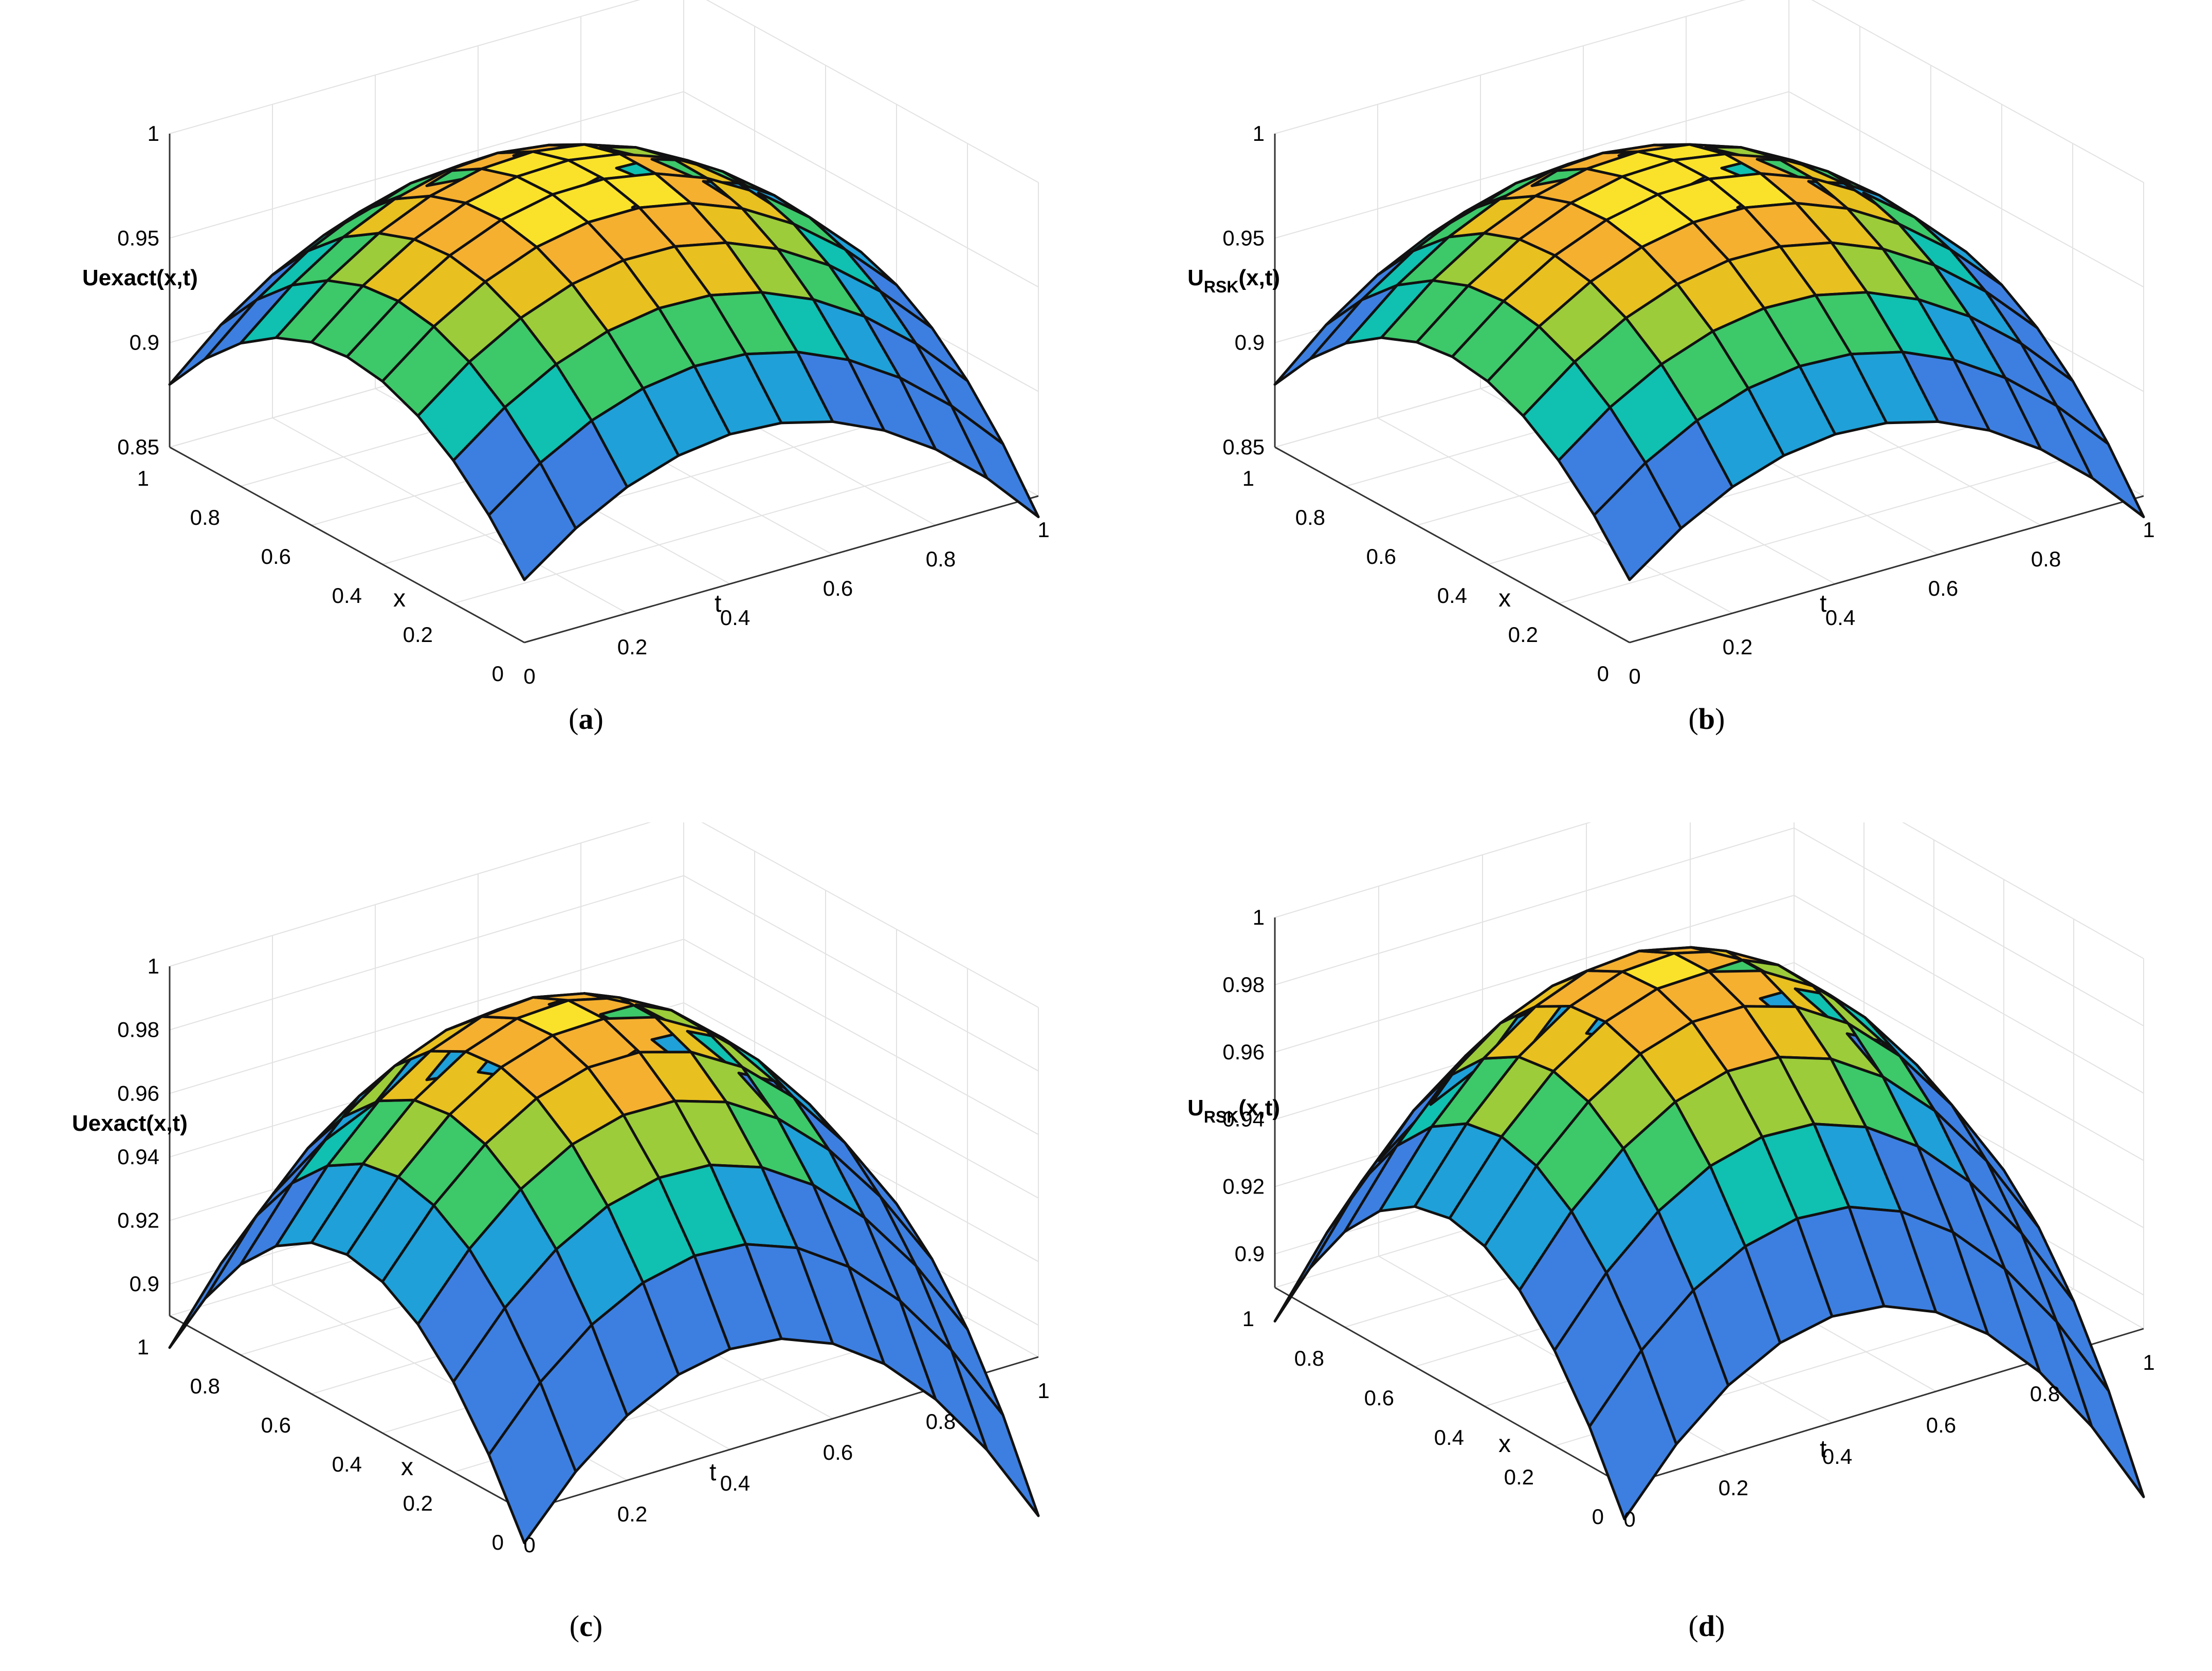  I want to click on caption-d: (d), so click(1706, 1626).